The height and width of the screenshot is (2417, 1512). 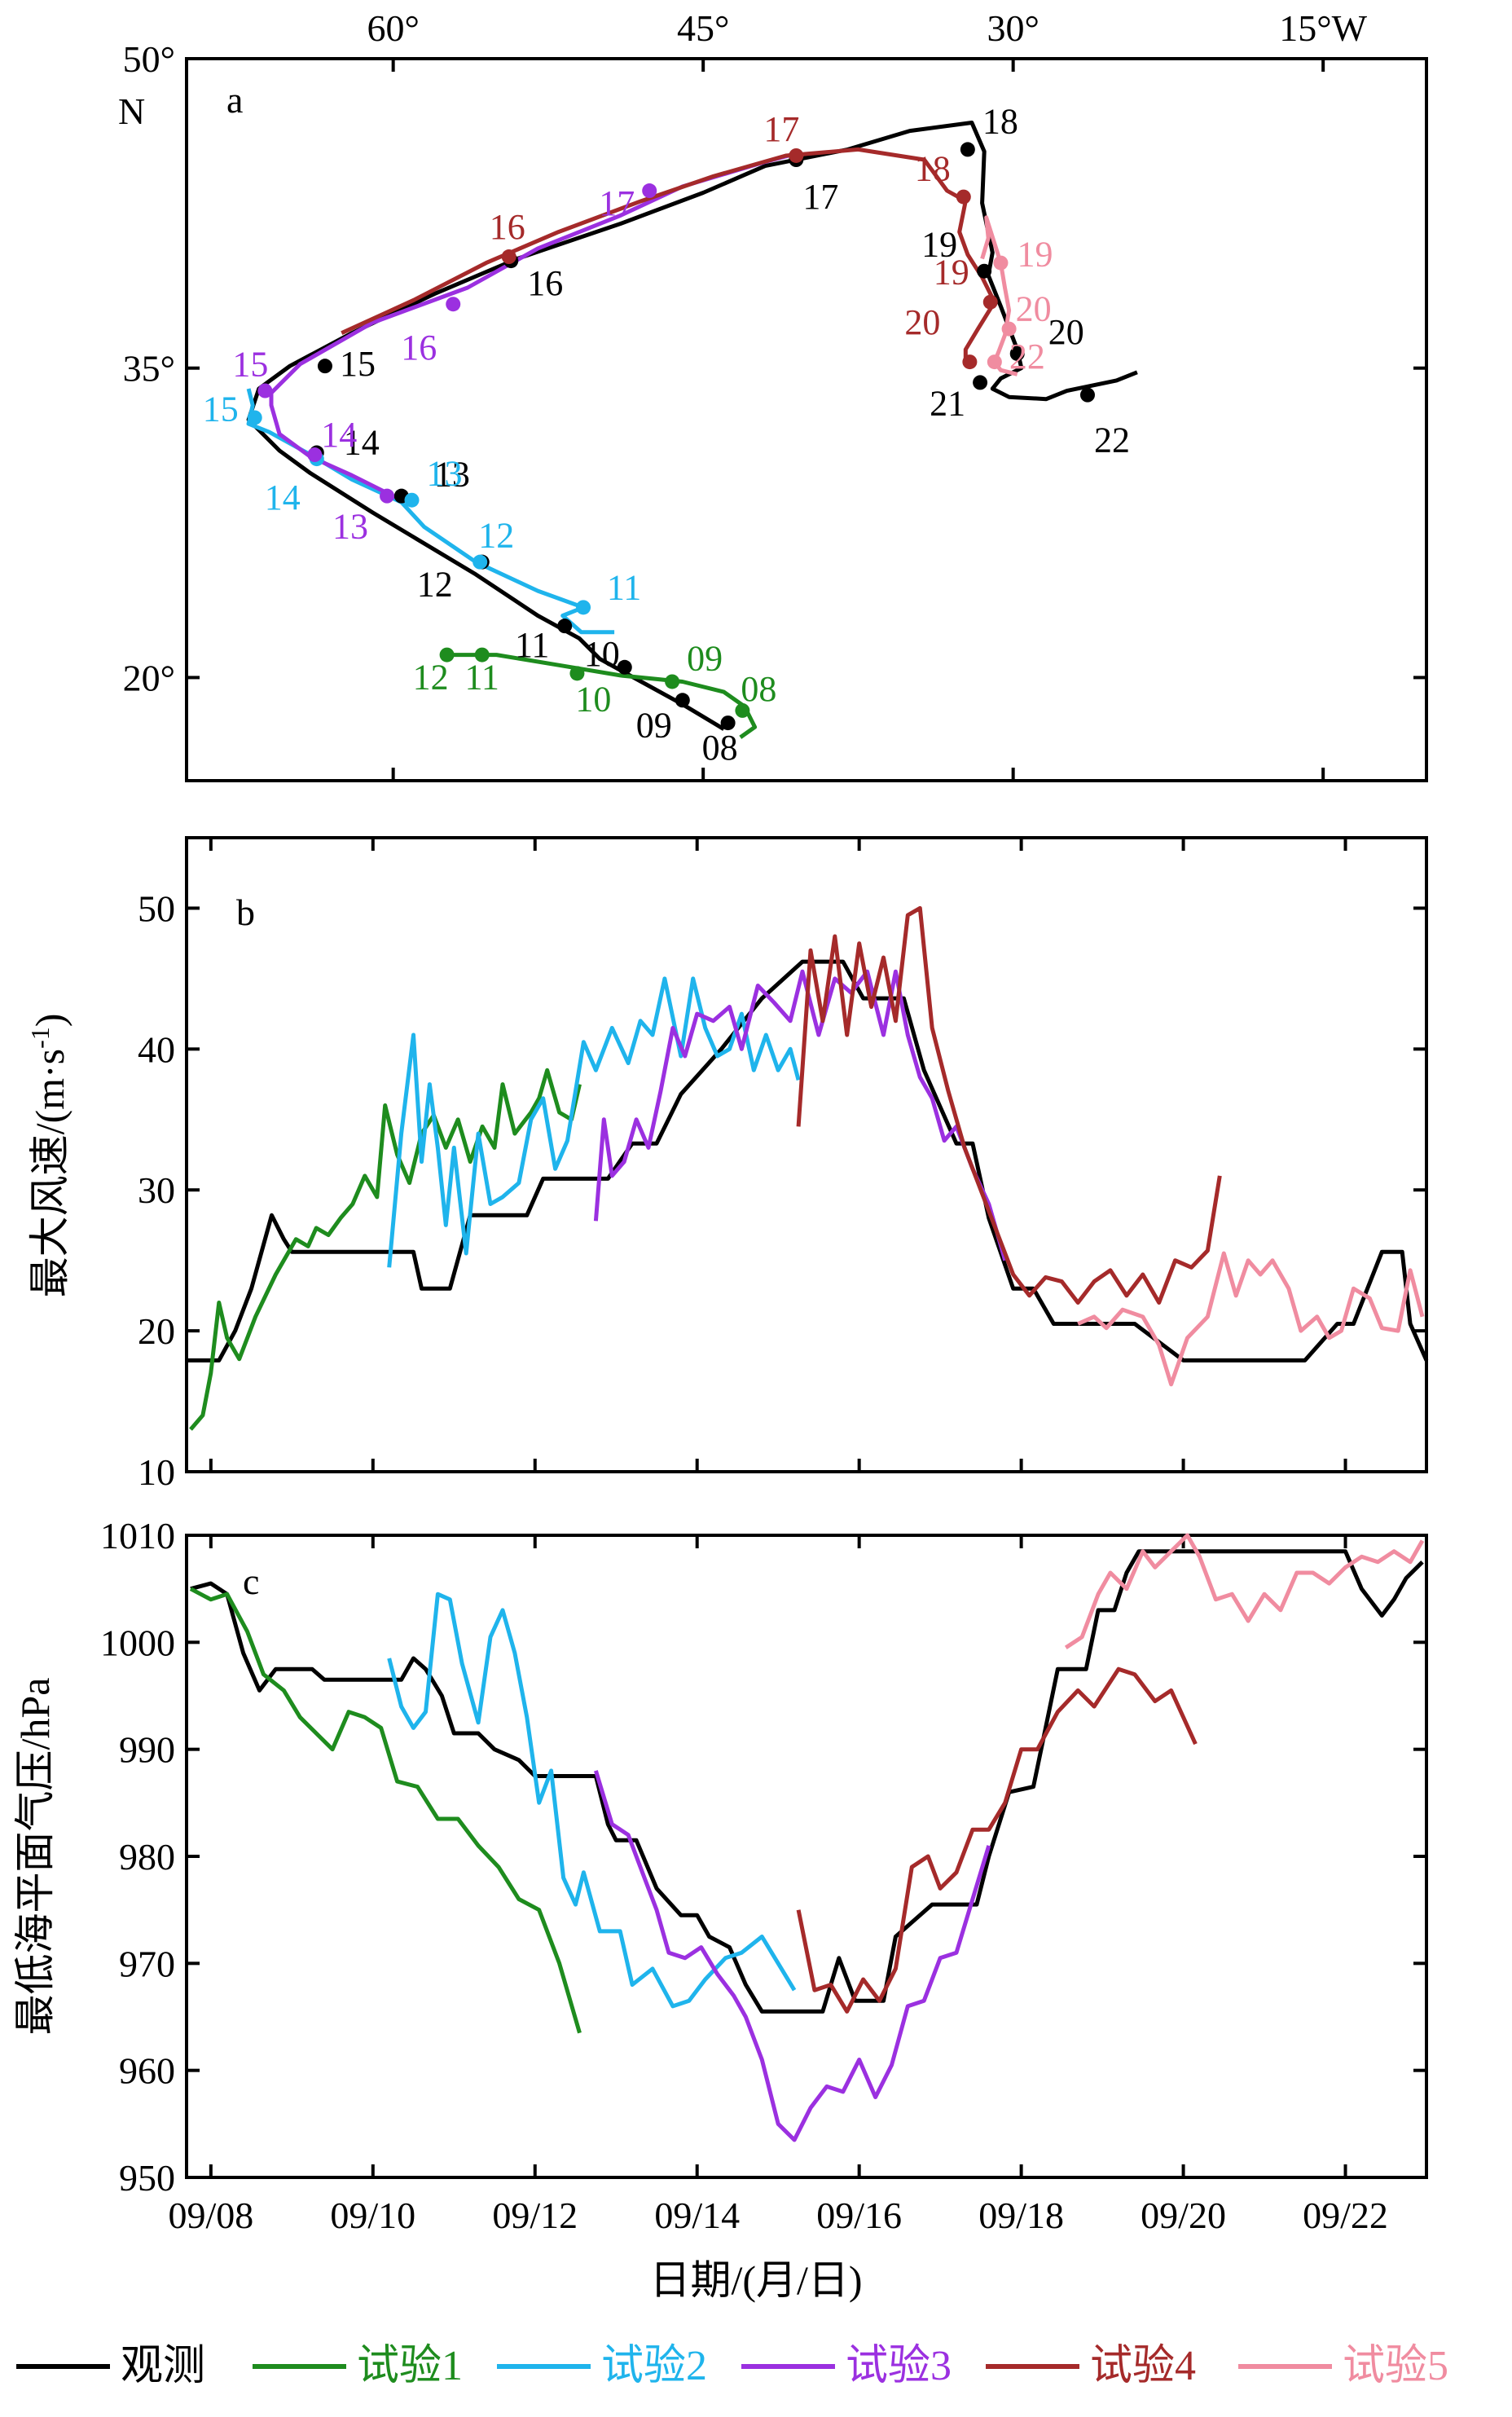 I want to click on a-point-label-exp1: 10, so click(x=593, y=699).